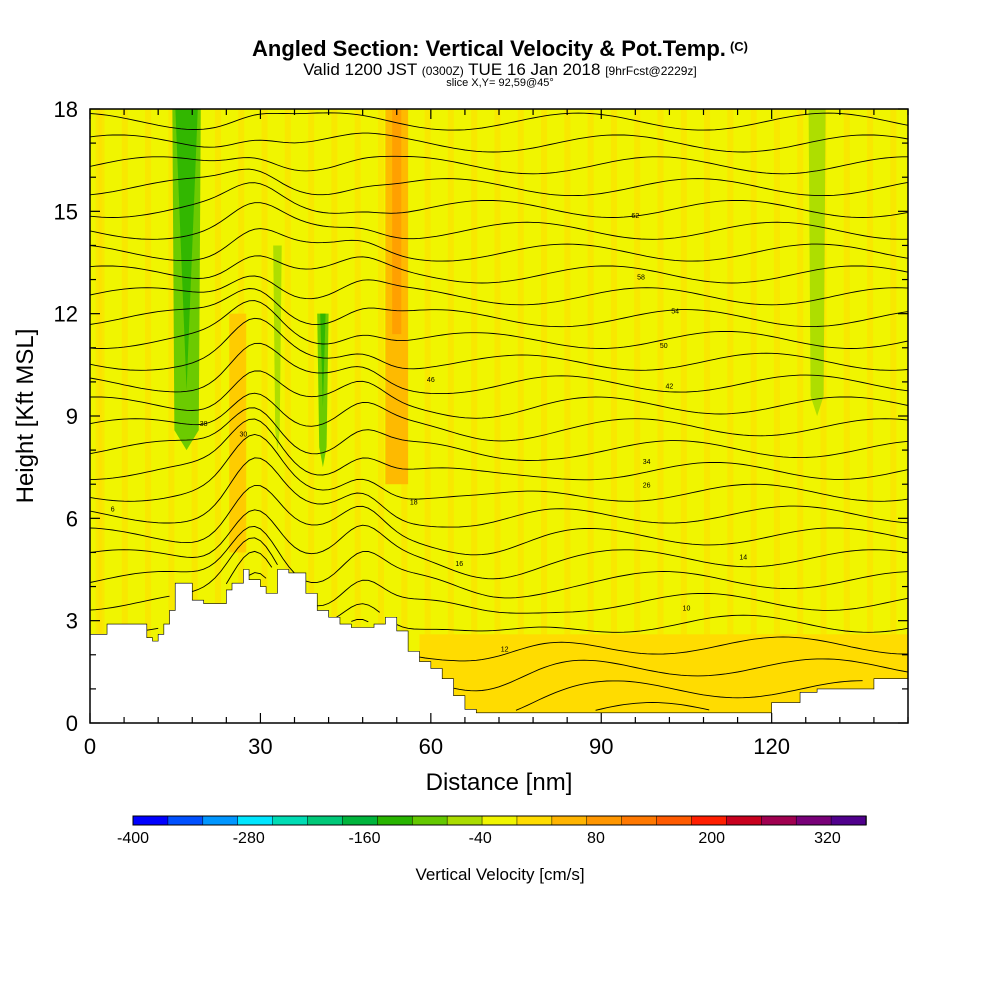  I want to click on colorbar-tick-label: -160, so click(364, 838).